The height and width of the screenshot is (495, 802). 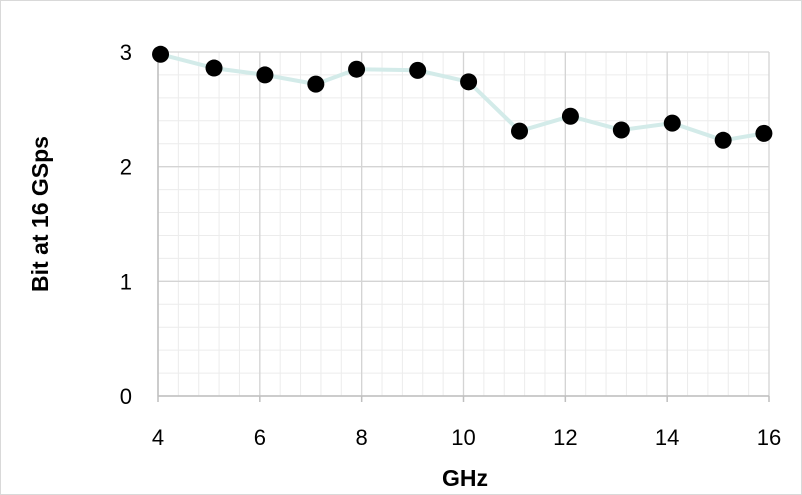 I want to click on x-axis-title: GHz, so click(x=465, y=478).